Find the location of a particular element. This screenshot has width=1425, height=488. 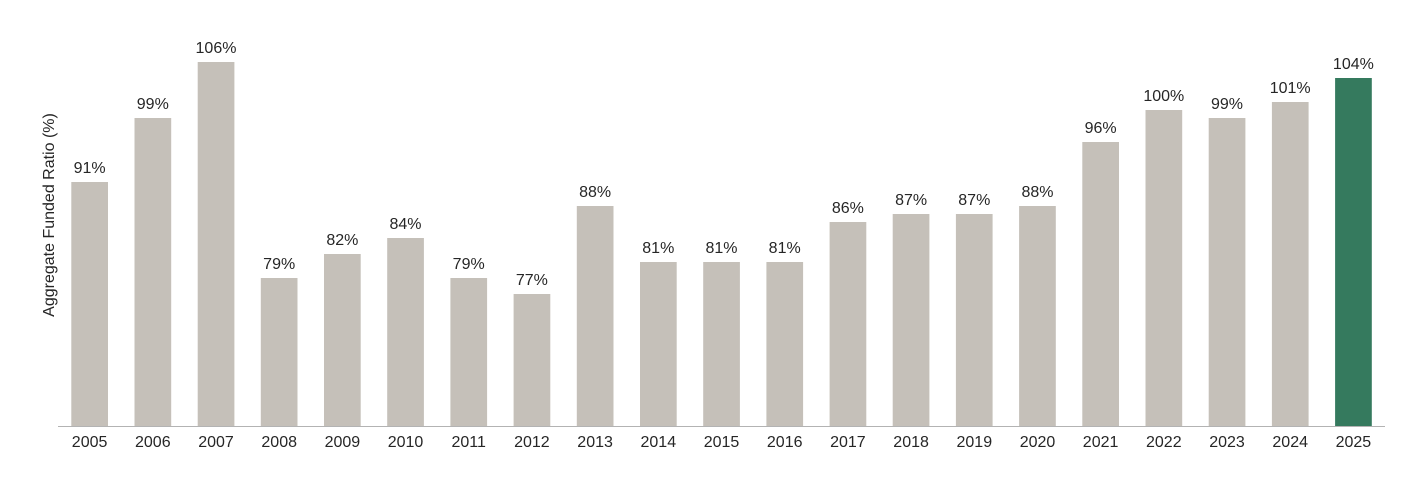

value-label-2007: 106% is located at coordinates (216, 48).